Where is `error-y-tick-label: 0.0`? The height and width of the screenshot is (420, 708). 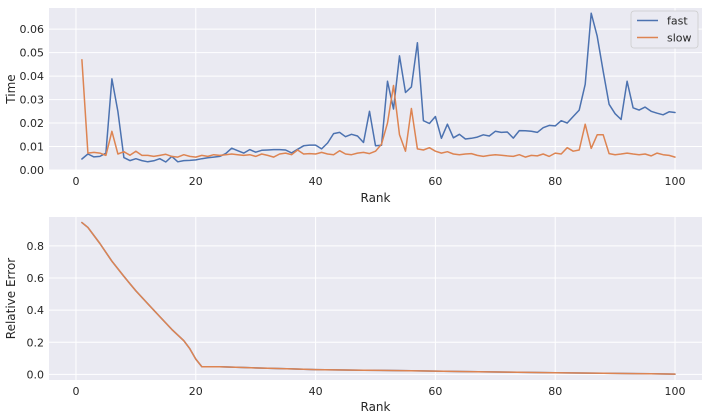
error-y-tick-label: 0.0 is located at coordinates (36, 374).